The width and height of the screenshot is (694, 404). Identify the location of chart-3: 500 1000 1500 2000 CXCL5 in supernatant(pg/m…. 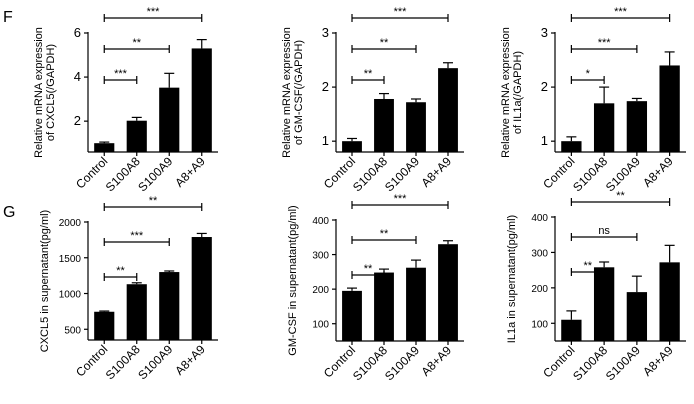
(128, 288).